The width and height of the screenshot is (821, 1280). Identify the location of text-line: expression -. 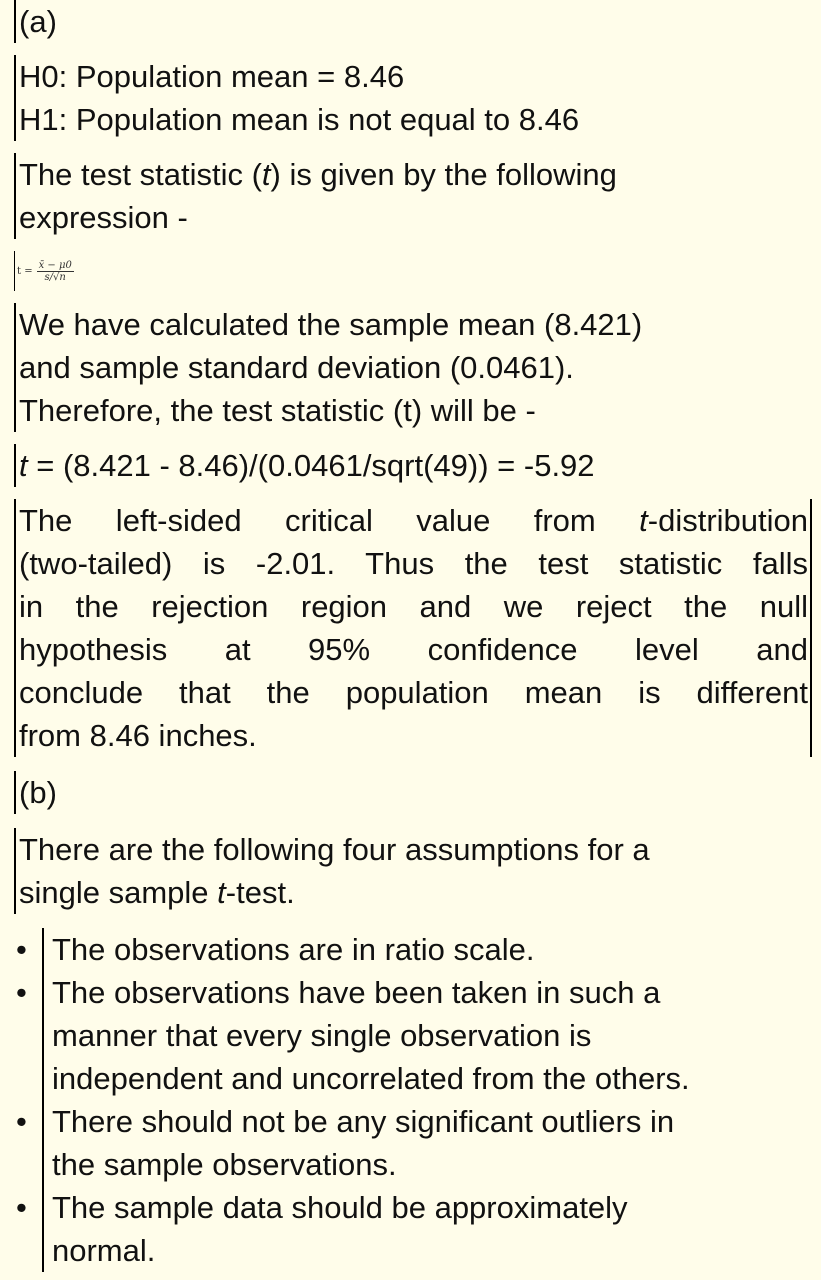
(103, 217).